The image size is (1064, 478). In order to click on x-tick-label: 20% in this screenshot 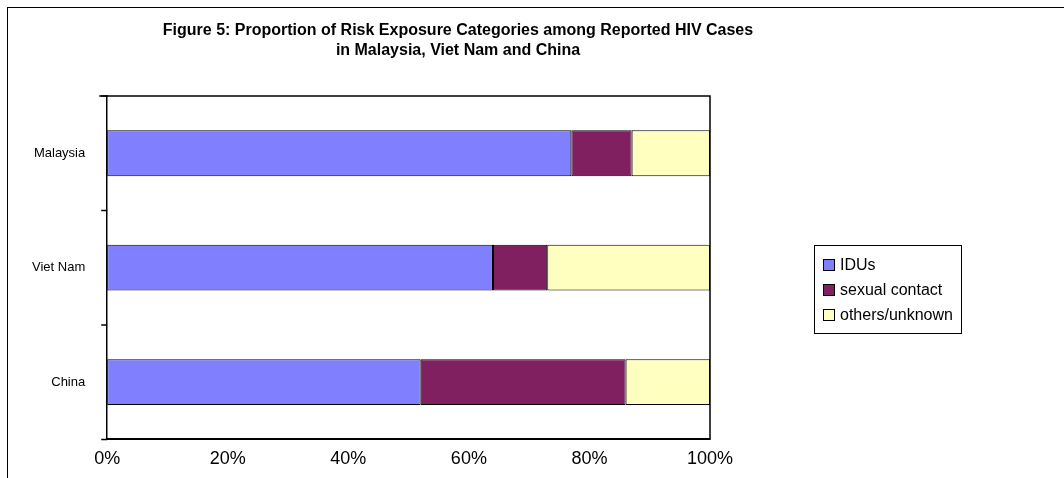, I will do `click(227, 458)`.